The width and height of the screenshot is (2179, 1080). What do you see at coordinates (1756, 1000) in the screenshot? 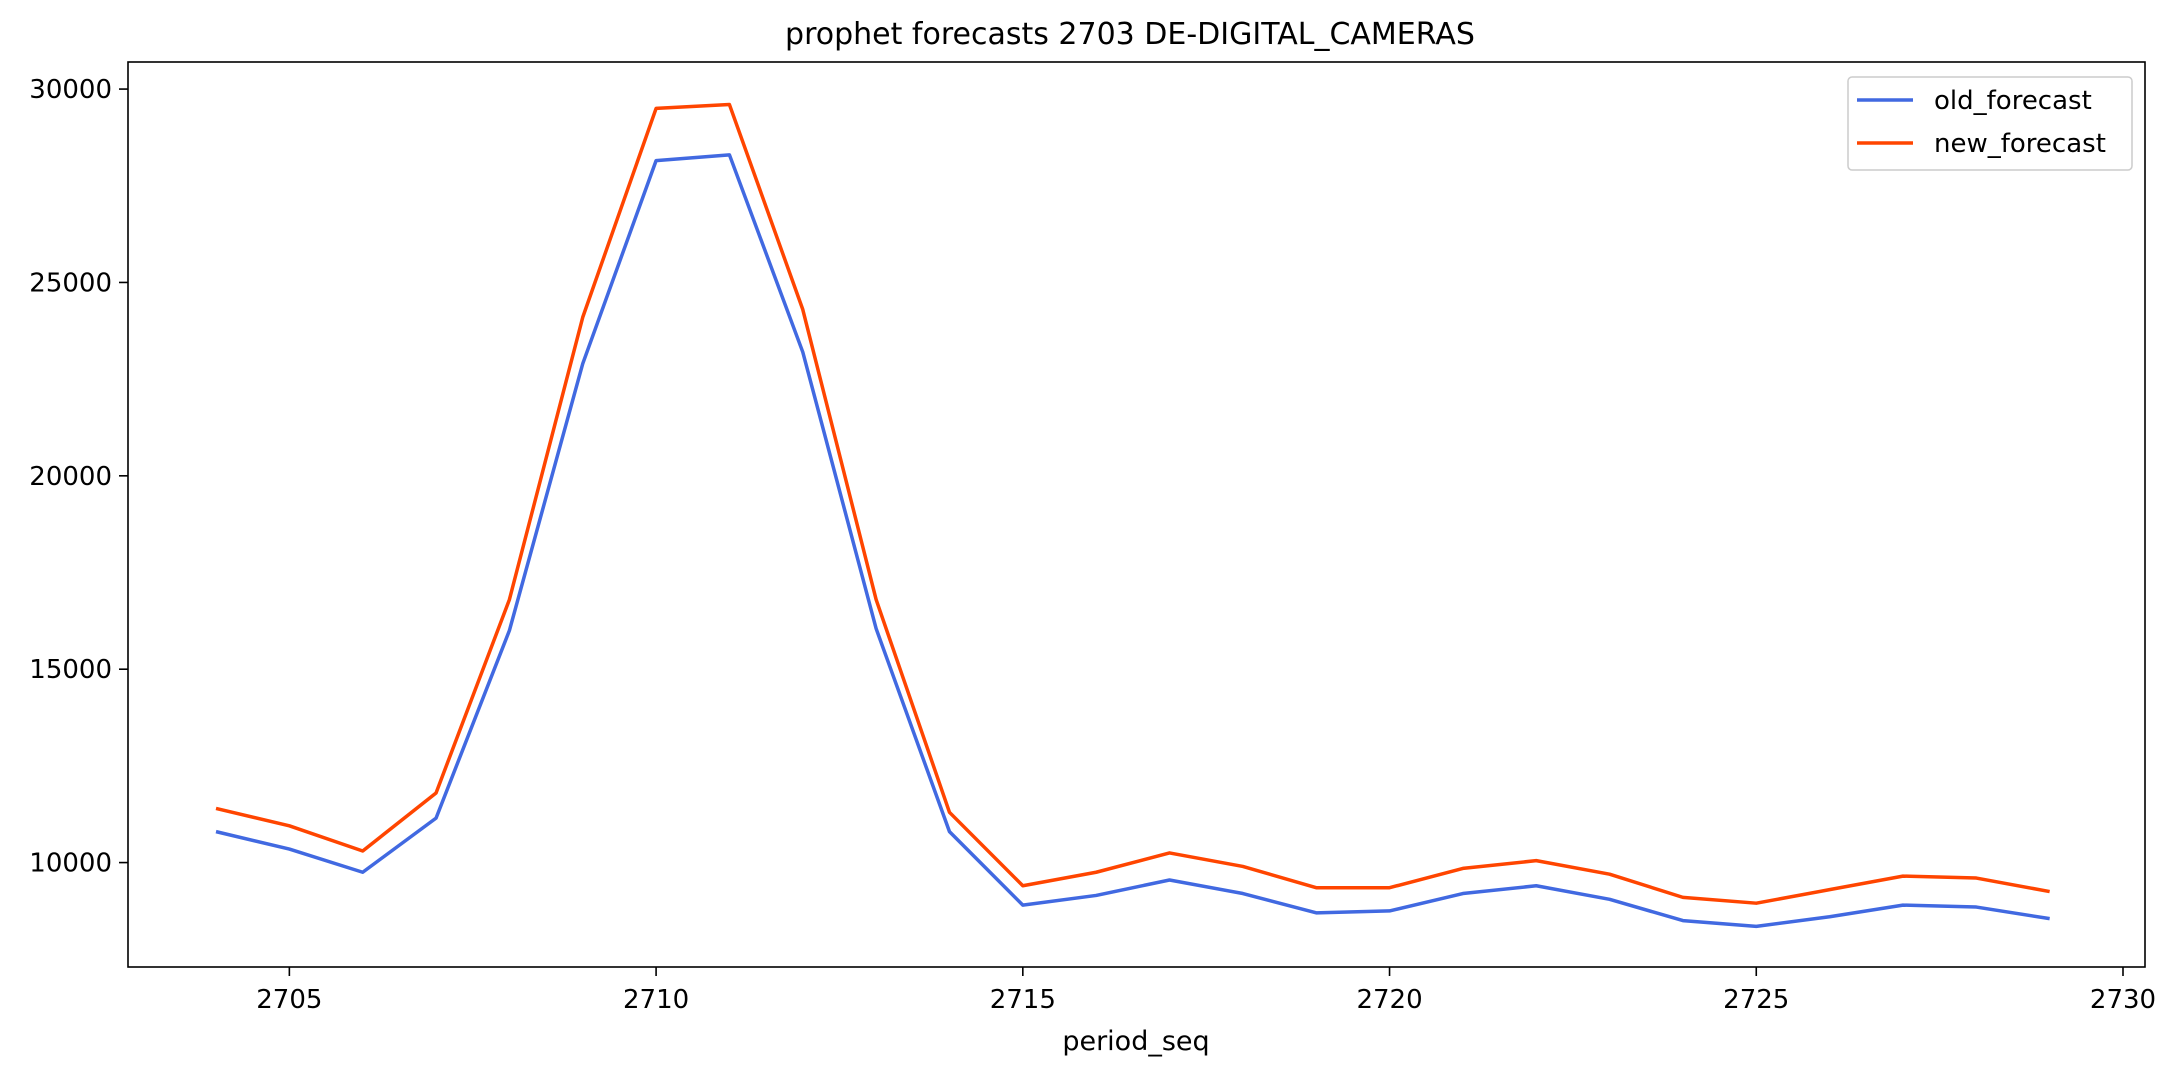
I see `x-tick-label: 2725` at bounding box center [1756, 1000].